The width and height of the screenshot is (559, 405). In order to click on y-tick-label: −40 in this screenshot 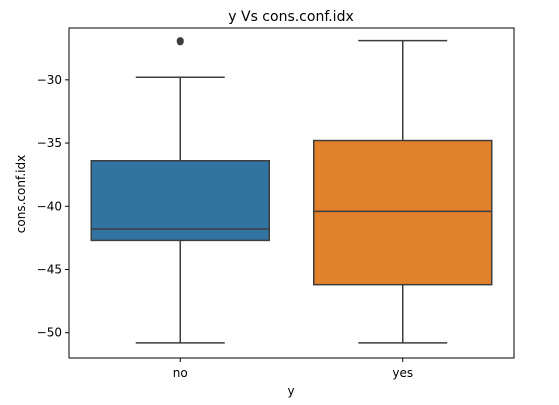, I will do `click(49, 206)`.